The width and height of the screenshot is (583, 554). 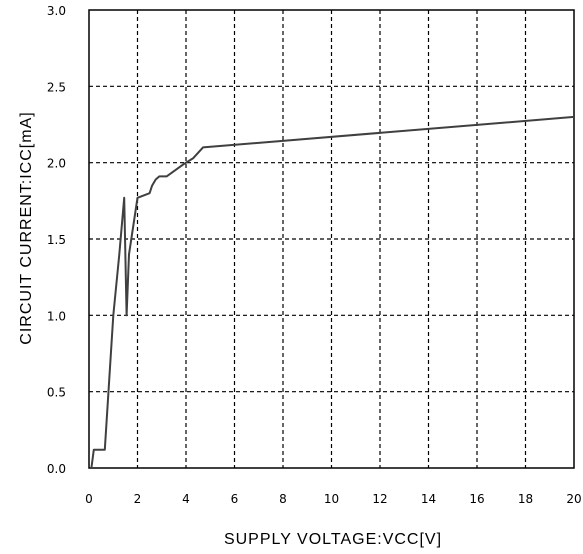 What do you see at coordinates (89, 499) in the screenshot?
I see `x-tick-label: 0` at bounding box center [89, 499].